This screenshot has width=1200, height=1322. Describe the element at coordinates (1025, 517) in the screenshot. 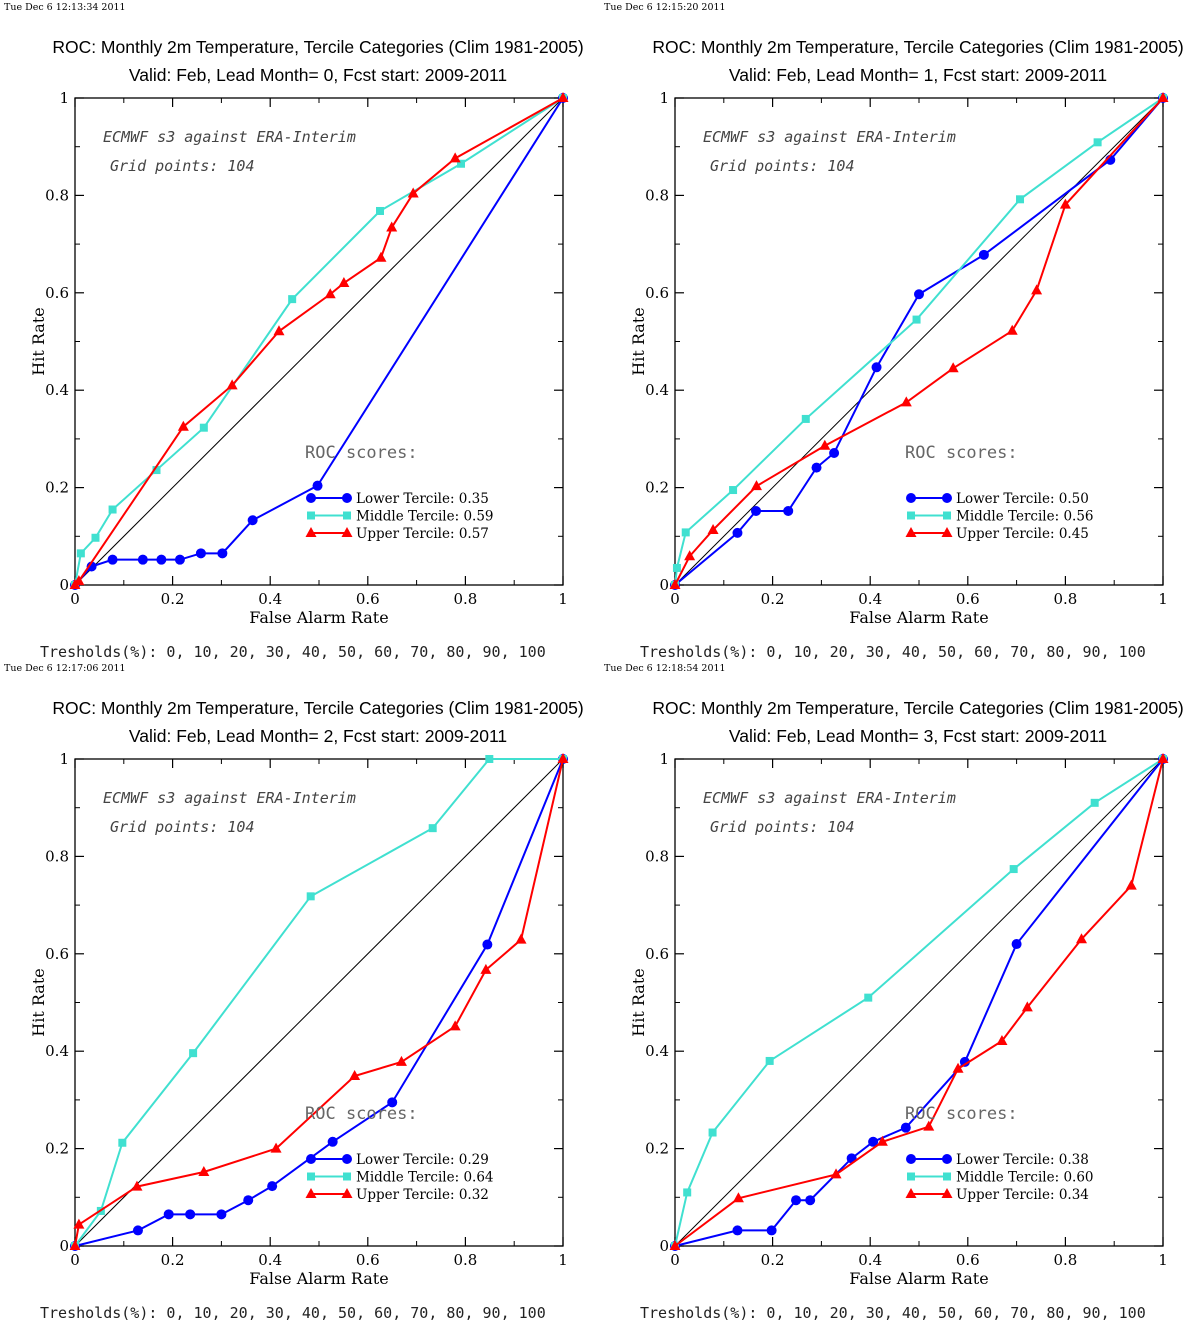

I see `legend-entry: Middle Tercile: 0.56` at that location.